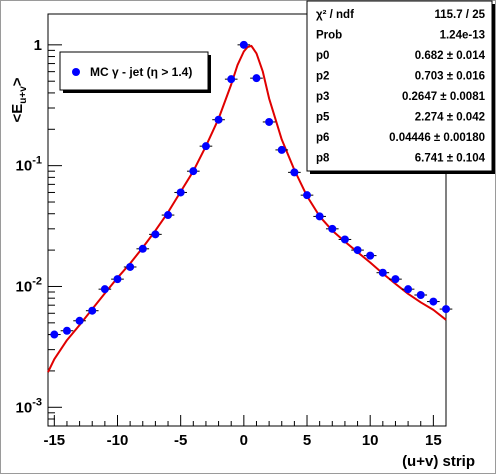  What do you see at coordinates (118, 440) in the screenshot?
I see `x-tick-label: -10` at bounding box center [118, 440].